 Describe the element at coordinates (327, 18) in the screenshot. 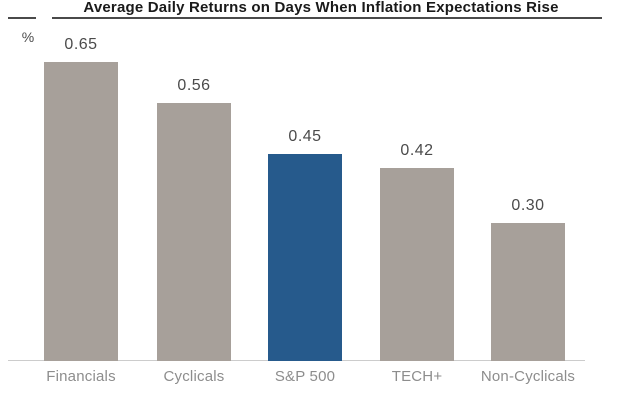

I see `title-underline` at that location.